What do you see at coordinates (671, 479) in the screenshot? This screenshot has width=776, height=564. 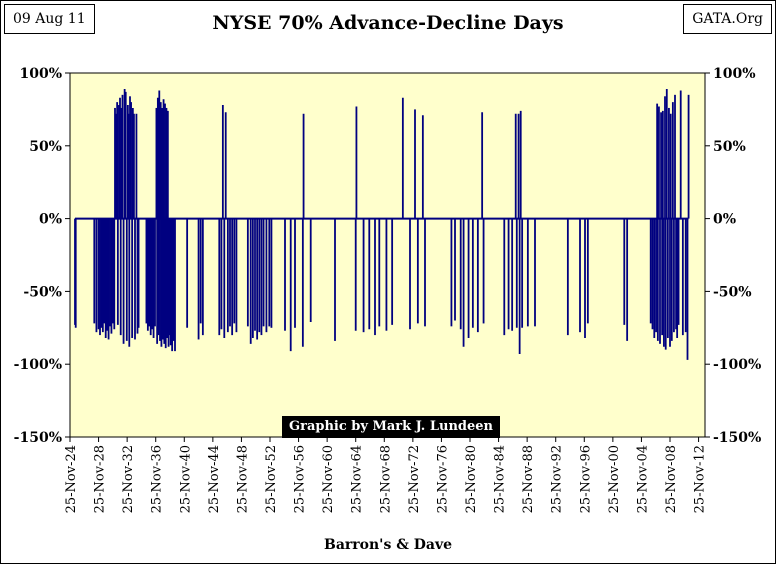 I see `x-tick-label: 25-Nov-08` at bounding box center [671, 479].